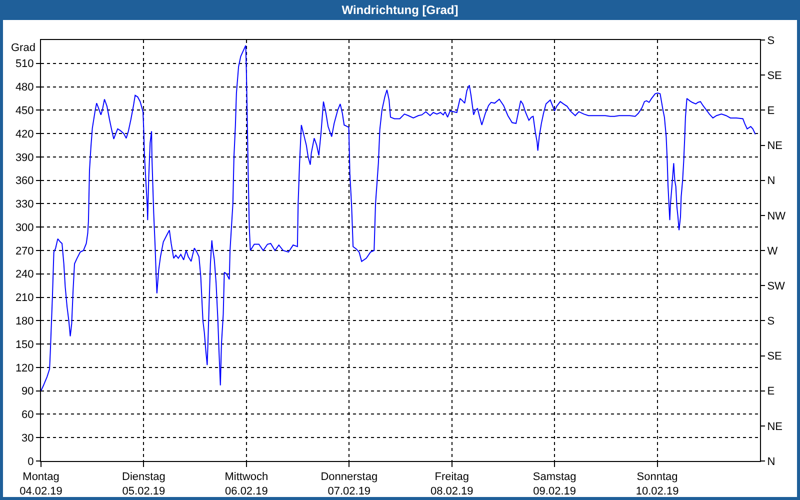  What do you see at coordinates (144, 484) in the screenshot?
I see `x-tick-label: Dienstag 05.02.19` at bounding box center [144, 484].